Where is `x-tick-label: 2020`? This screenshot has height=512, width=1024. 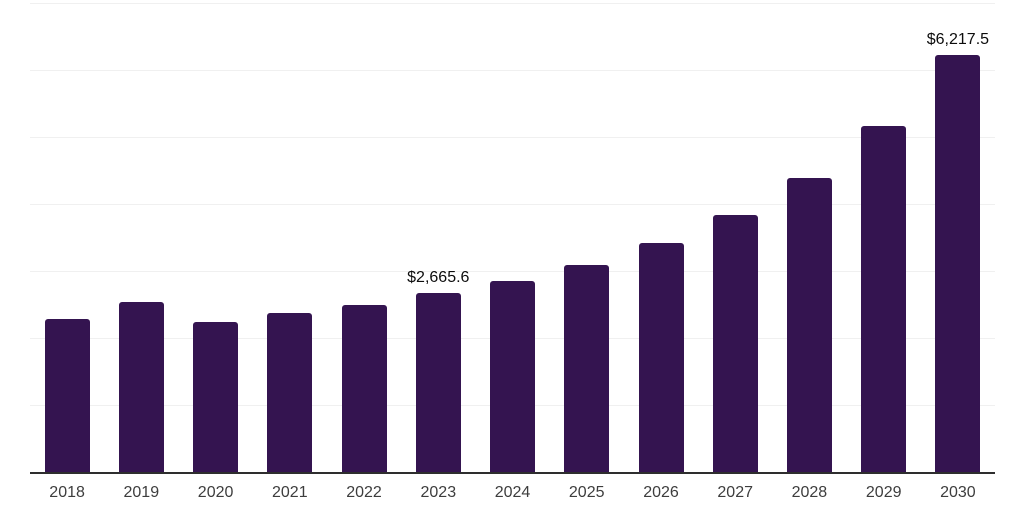 x-tick-label: 2020 is located at coordinates (215, 492).